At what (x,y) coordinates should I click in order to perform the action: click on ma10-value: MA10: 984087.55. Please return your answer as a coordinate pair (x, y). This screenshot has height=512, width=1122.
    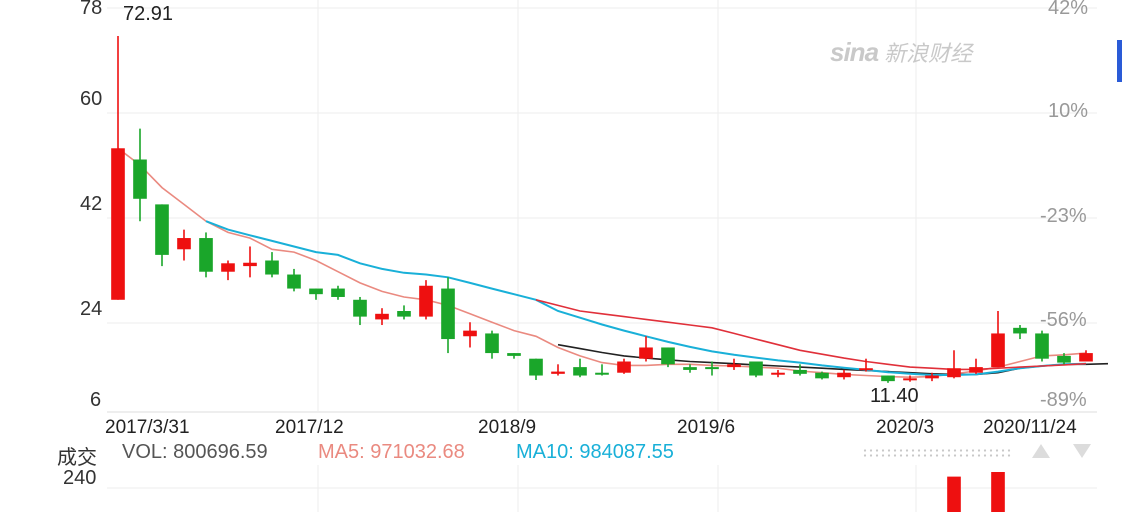
    Looking at the image, I should click on (595, 452).